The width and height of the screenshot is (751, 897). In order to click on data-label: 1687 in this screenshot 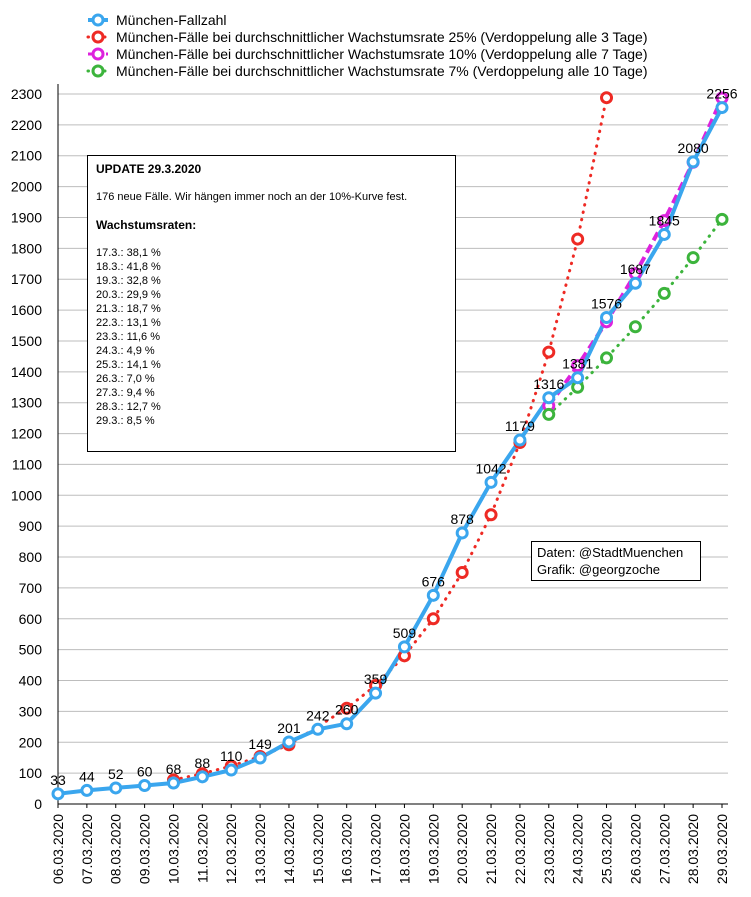, I will do `click(635, 269)`.